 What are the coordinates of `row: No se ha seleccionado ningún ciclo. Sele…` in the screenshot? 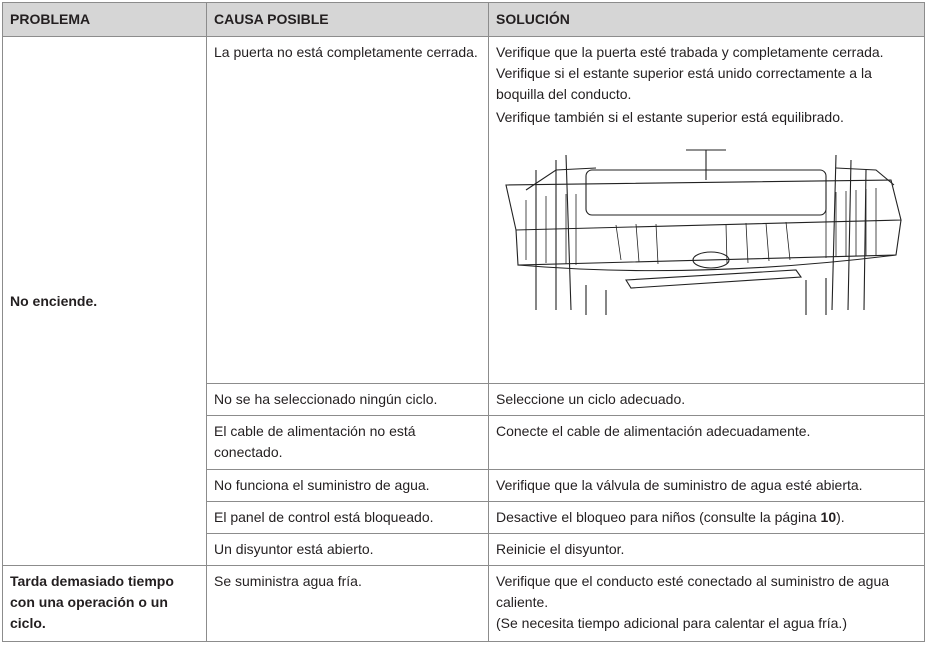 It's located at (464, 399).